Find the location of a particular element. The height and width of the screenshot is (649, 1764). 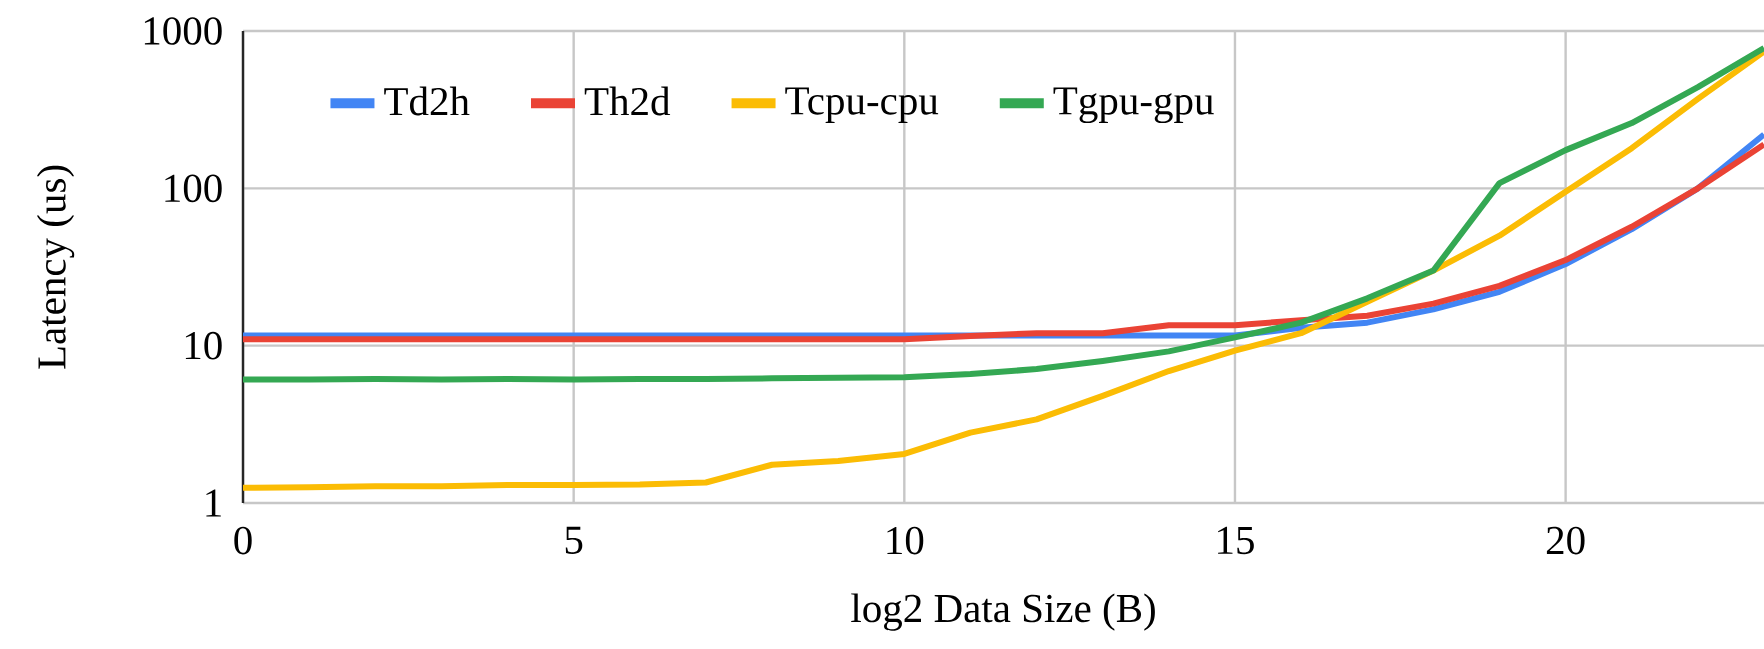

legend-label: Td2h is located at coordinates (427, 101).